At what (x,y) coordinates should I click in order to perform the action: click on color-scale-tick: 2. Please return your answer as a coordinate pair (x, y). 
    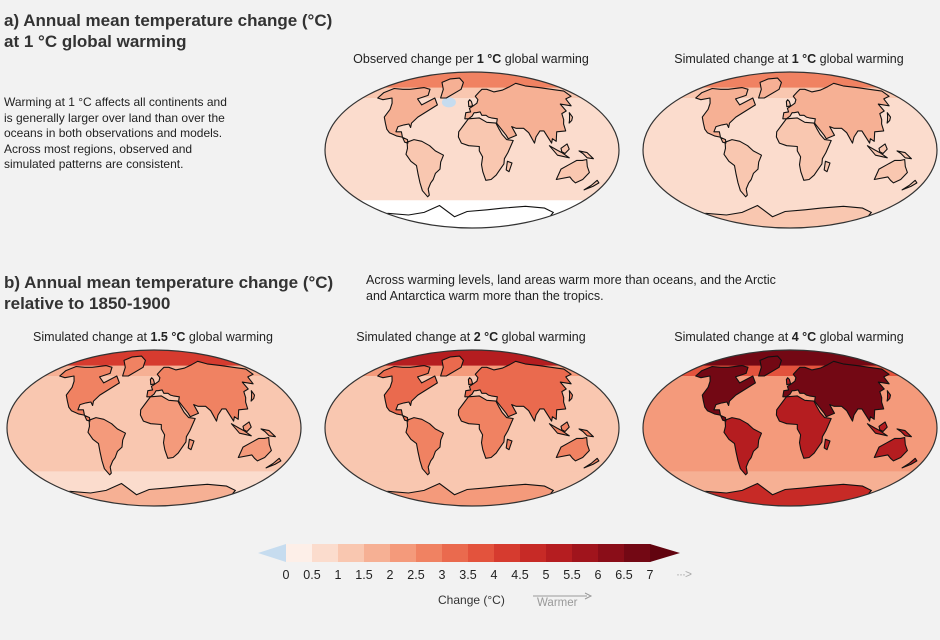
    Looking at the image, I should click on (390, 575).